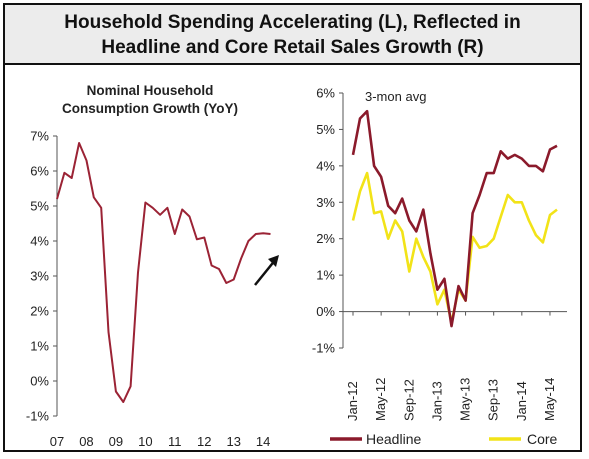  What do you see at coordinates (86, 441) in the screenshot?
I see `left-x-tick-label: 08` at bounding box center [86, 441].